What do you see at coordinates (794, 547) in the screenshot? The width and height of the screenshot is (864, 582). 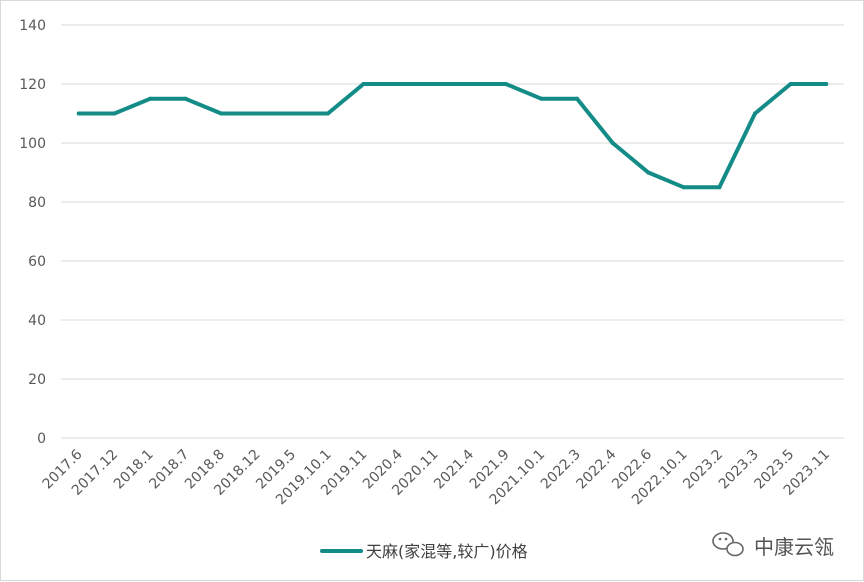 I see `watermark-text: 中康云瓴` at bounding box center [794, 547].